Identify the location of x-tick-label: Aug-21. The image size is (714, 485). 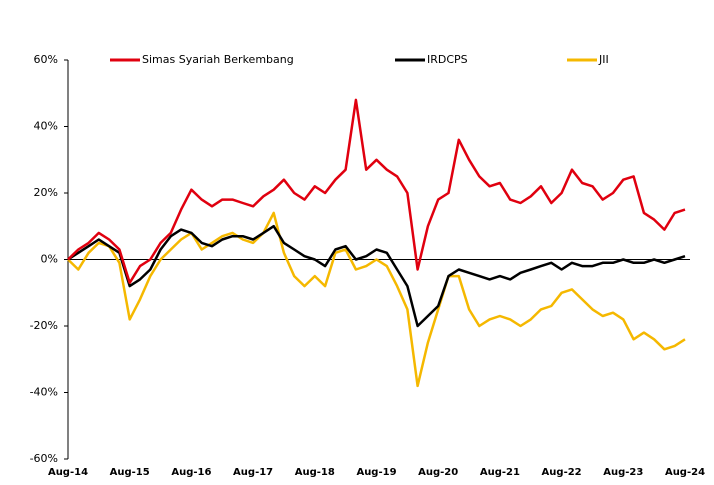
(500, 472).